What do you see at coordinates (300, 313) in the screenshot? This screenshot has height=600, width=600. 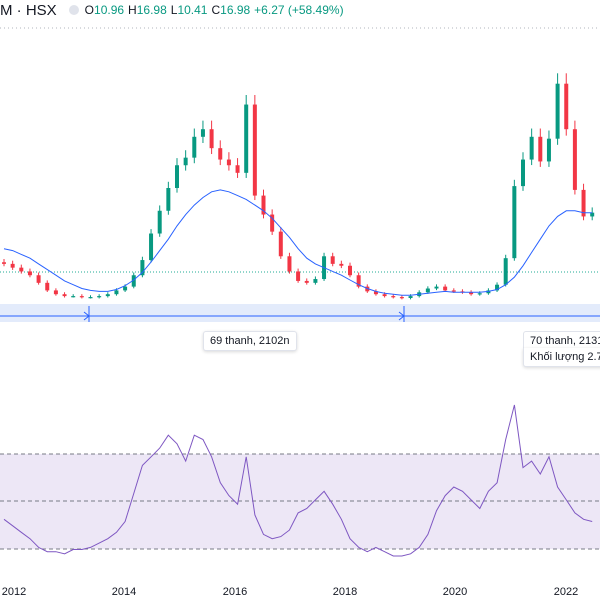 I see `date-range-band` at bounding box center [300, 313].